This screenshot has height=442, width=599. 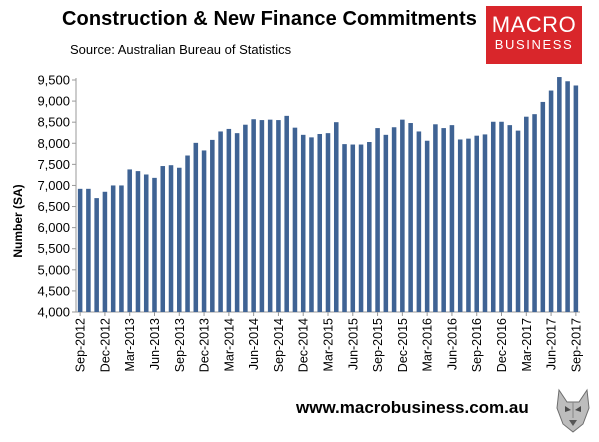 I want to click on x-tick-label: Dec-2012, so click(x=105, y=345).